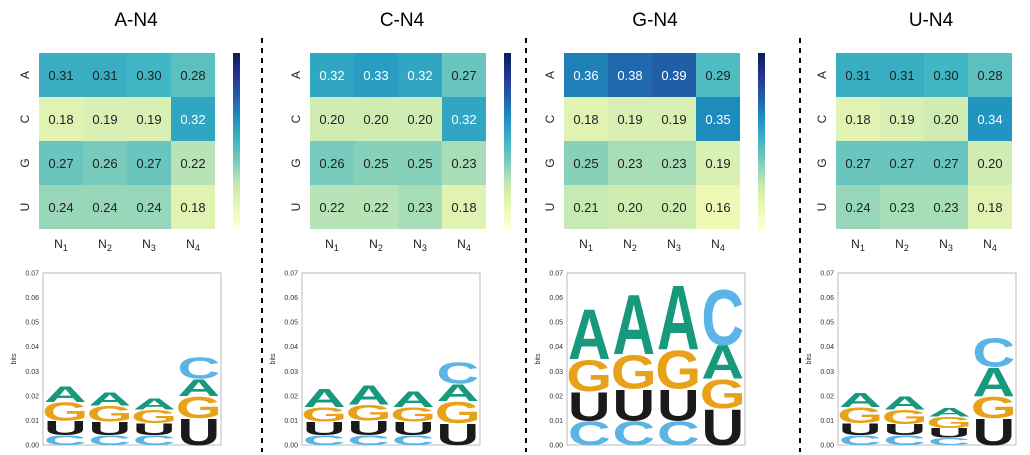 The width and height of the screenshot is (1030, 455). I want to click on panel-title: G-N4, so click(655, 20).